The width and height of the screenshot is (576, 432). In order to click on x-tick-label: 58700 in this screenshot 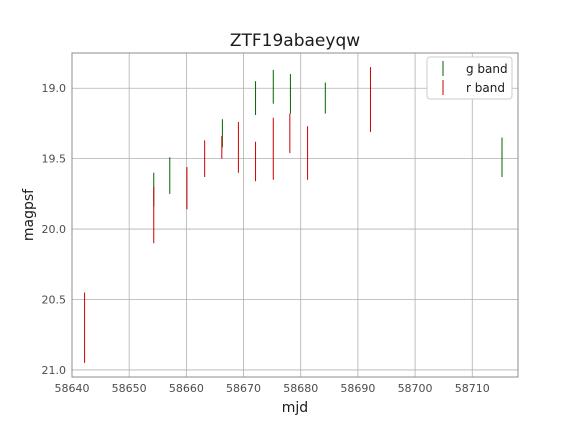, I will do `click(415, 388)`.